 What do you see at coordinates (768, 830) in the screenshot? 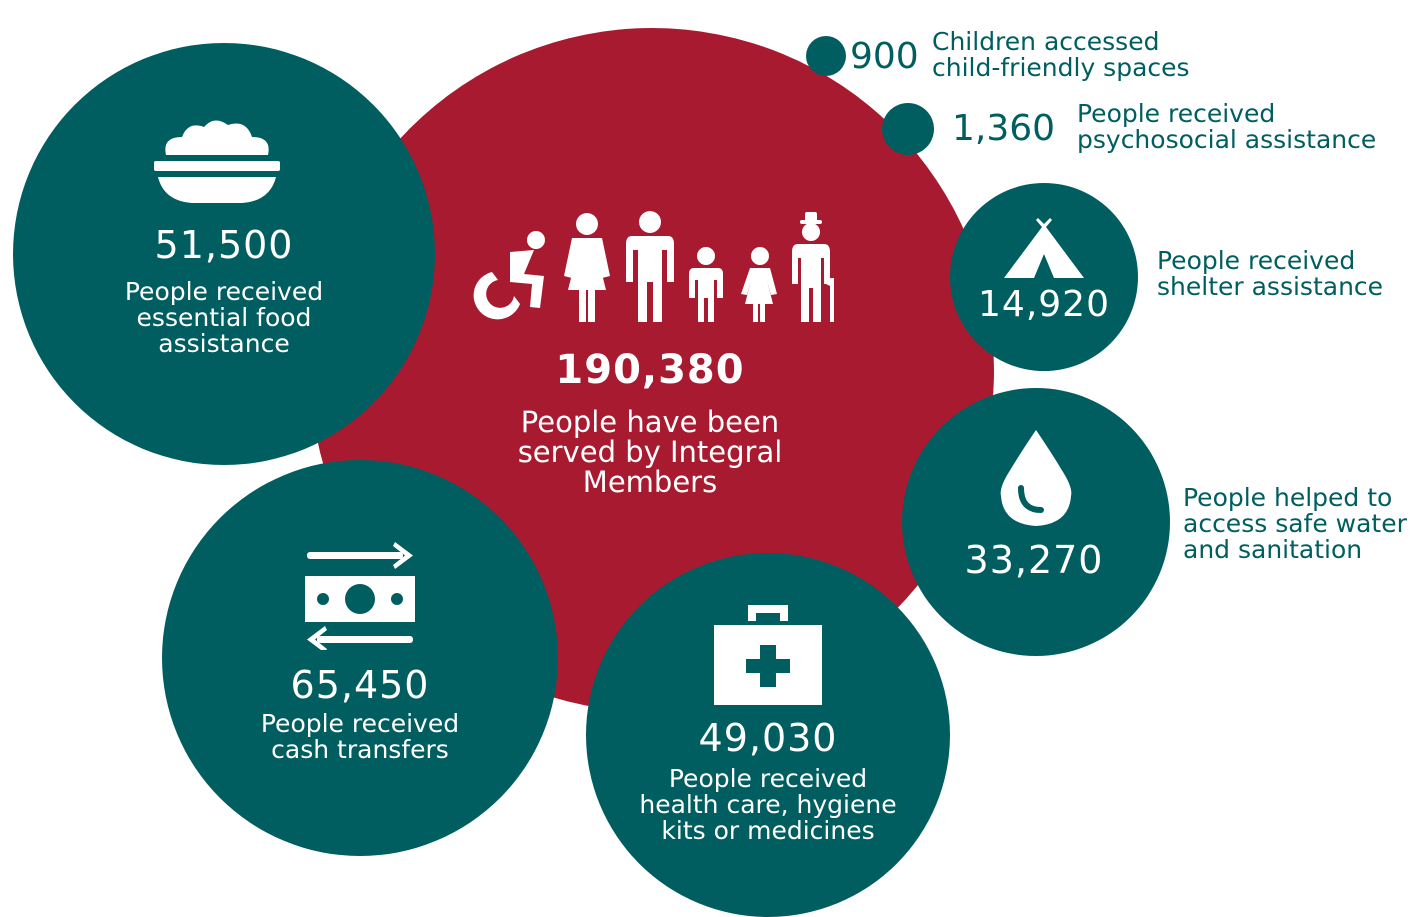
I see `health-label-line-3: kits or medicines` at bounding box center [768, 830].